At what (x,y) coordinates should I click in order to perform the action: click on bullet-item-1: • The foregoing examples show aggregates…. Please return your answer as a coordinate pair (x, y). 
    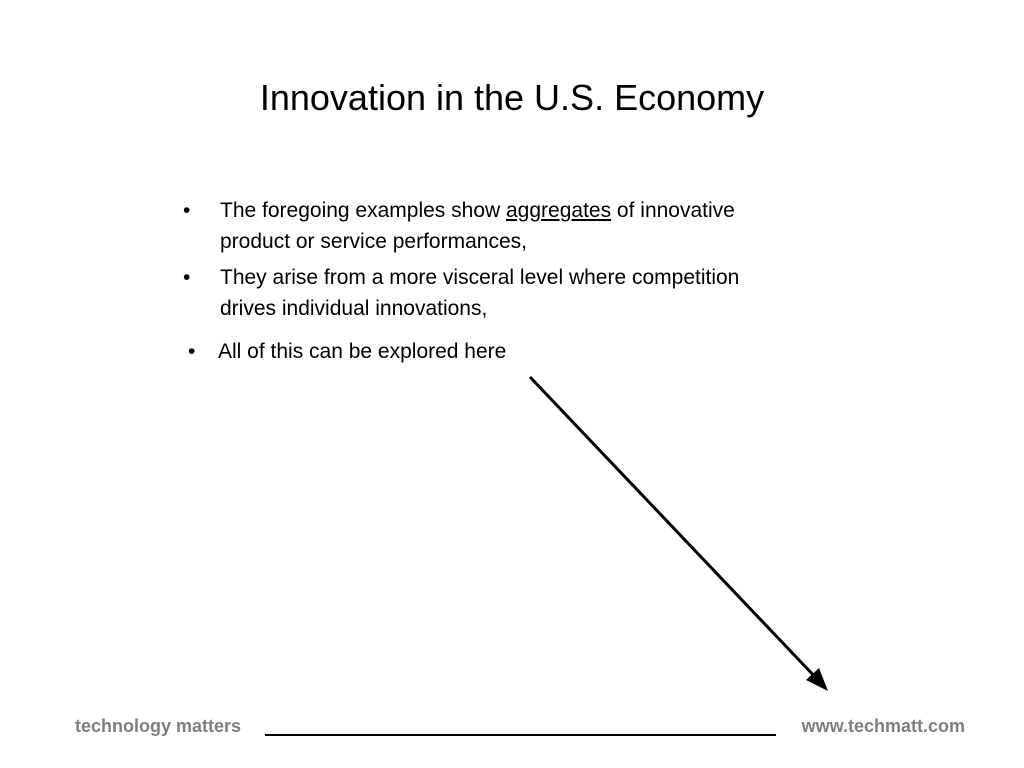
    Looking at the image, I should click on (480, 226).